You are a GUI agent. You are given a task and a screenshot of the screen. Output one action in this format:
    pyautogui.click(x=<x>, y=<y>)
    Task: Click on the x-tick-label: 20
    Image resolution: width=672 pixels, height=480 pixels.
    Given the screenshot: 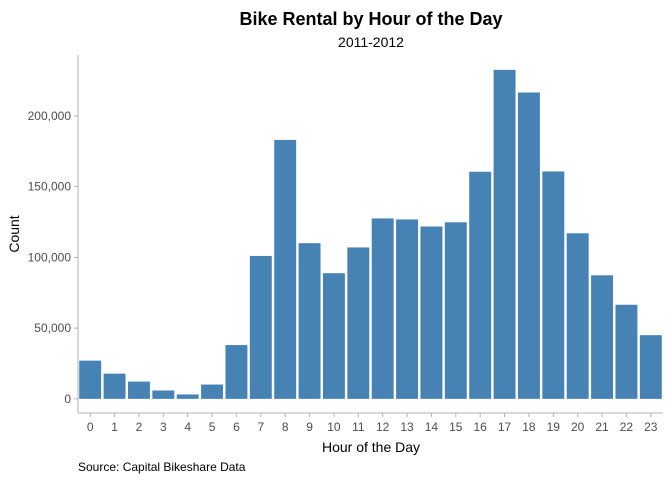 What is the action you would take?
    pyautogui.click(x=578, y=427)
    